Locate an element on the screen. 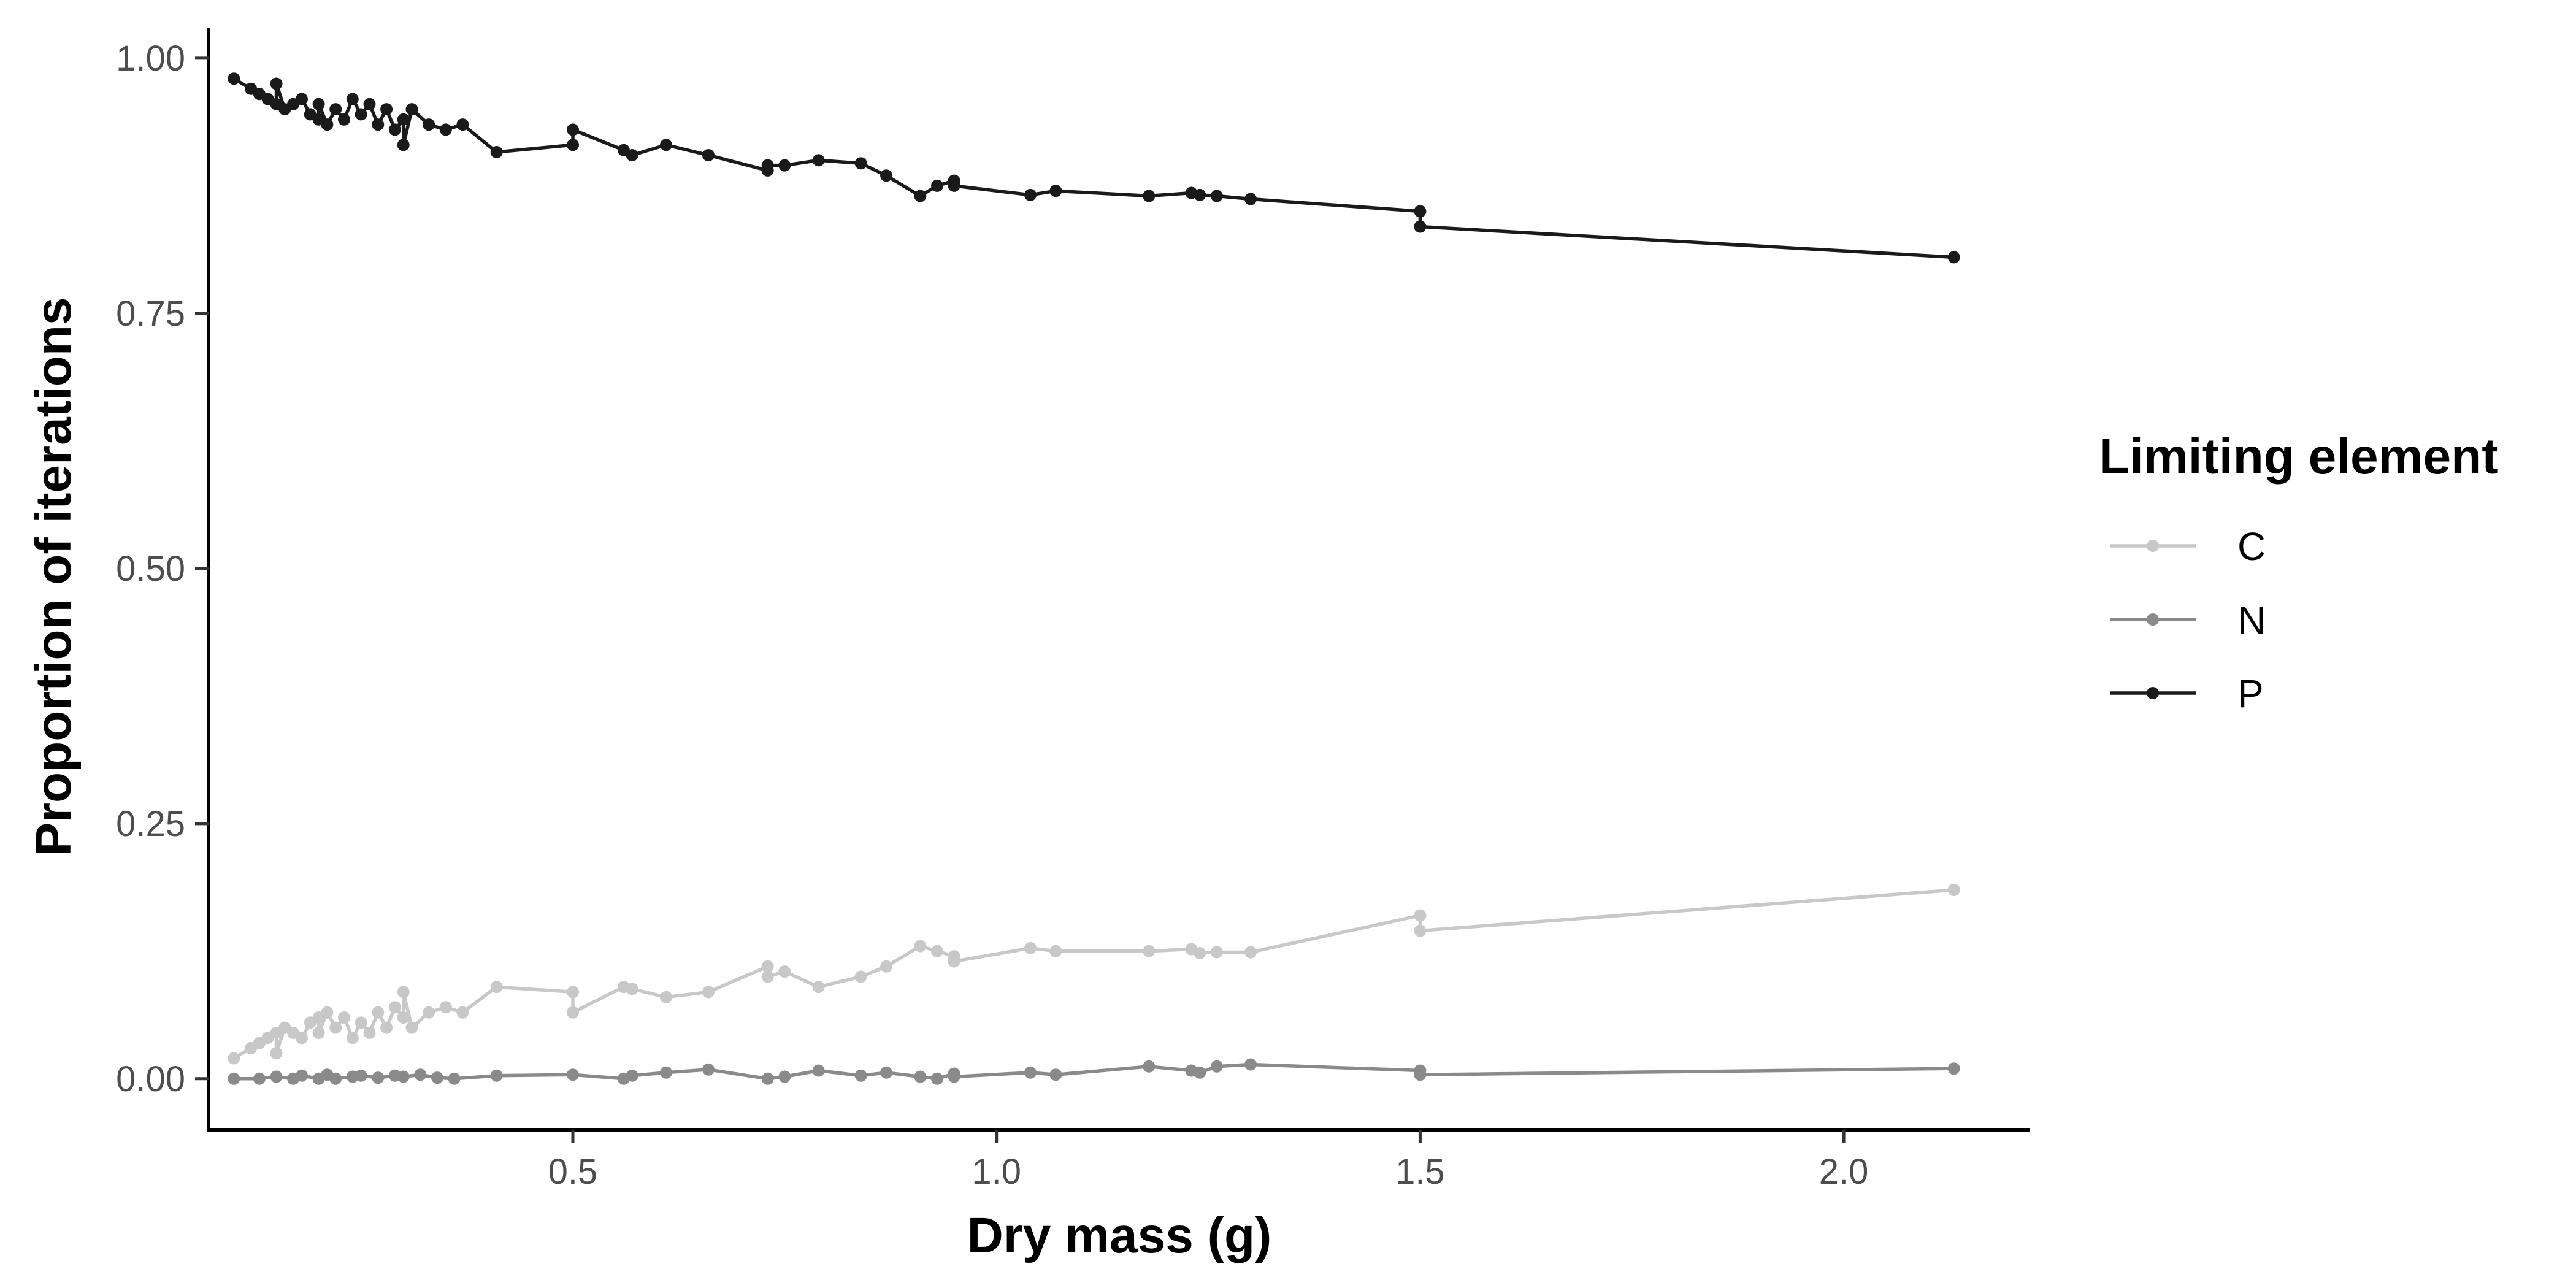 This screenshot has height=1288, width=2576. y-tick-label: 0.00 is located at coordinates (150, 1079).